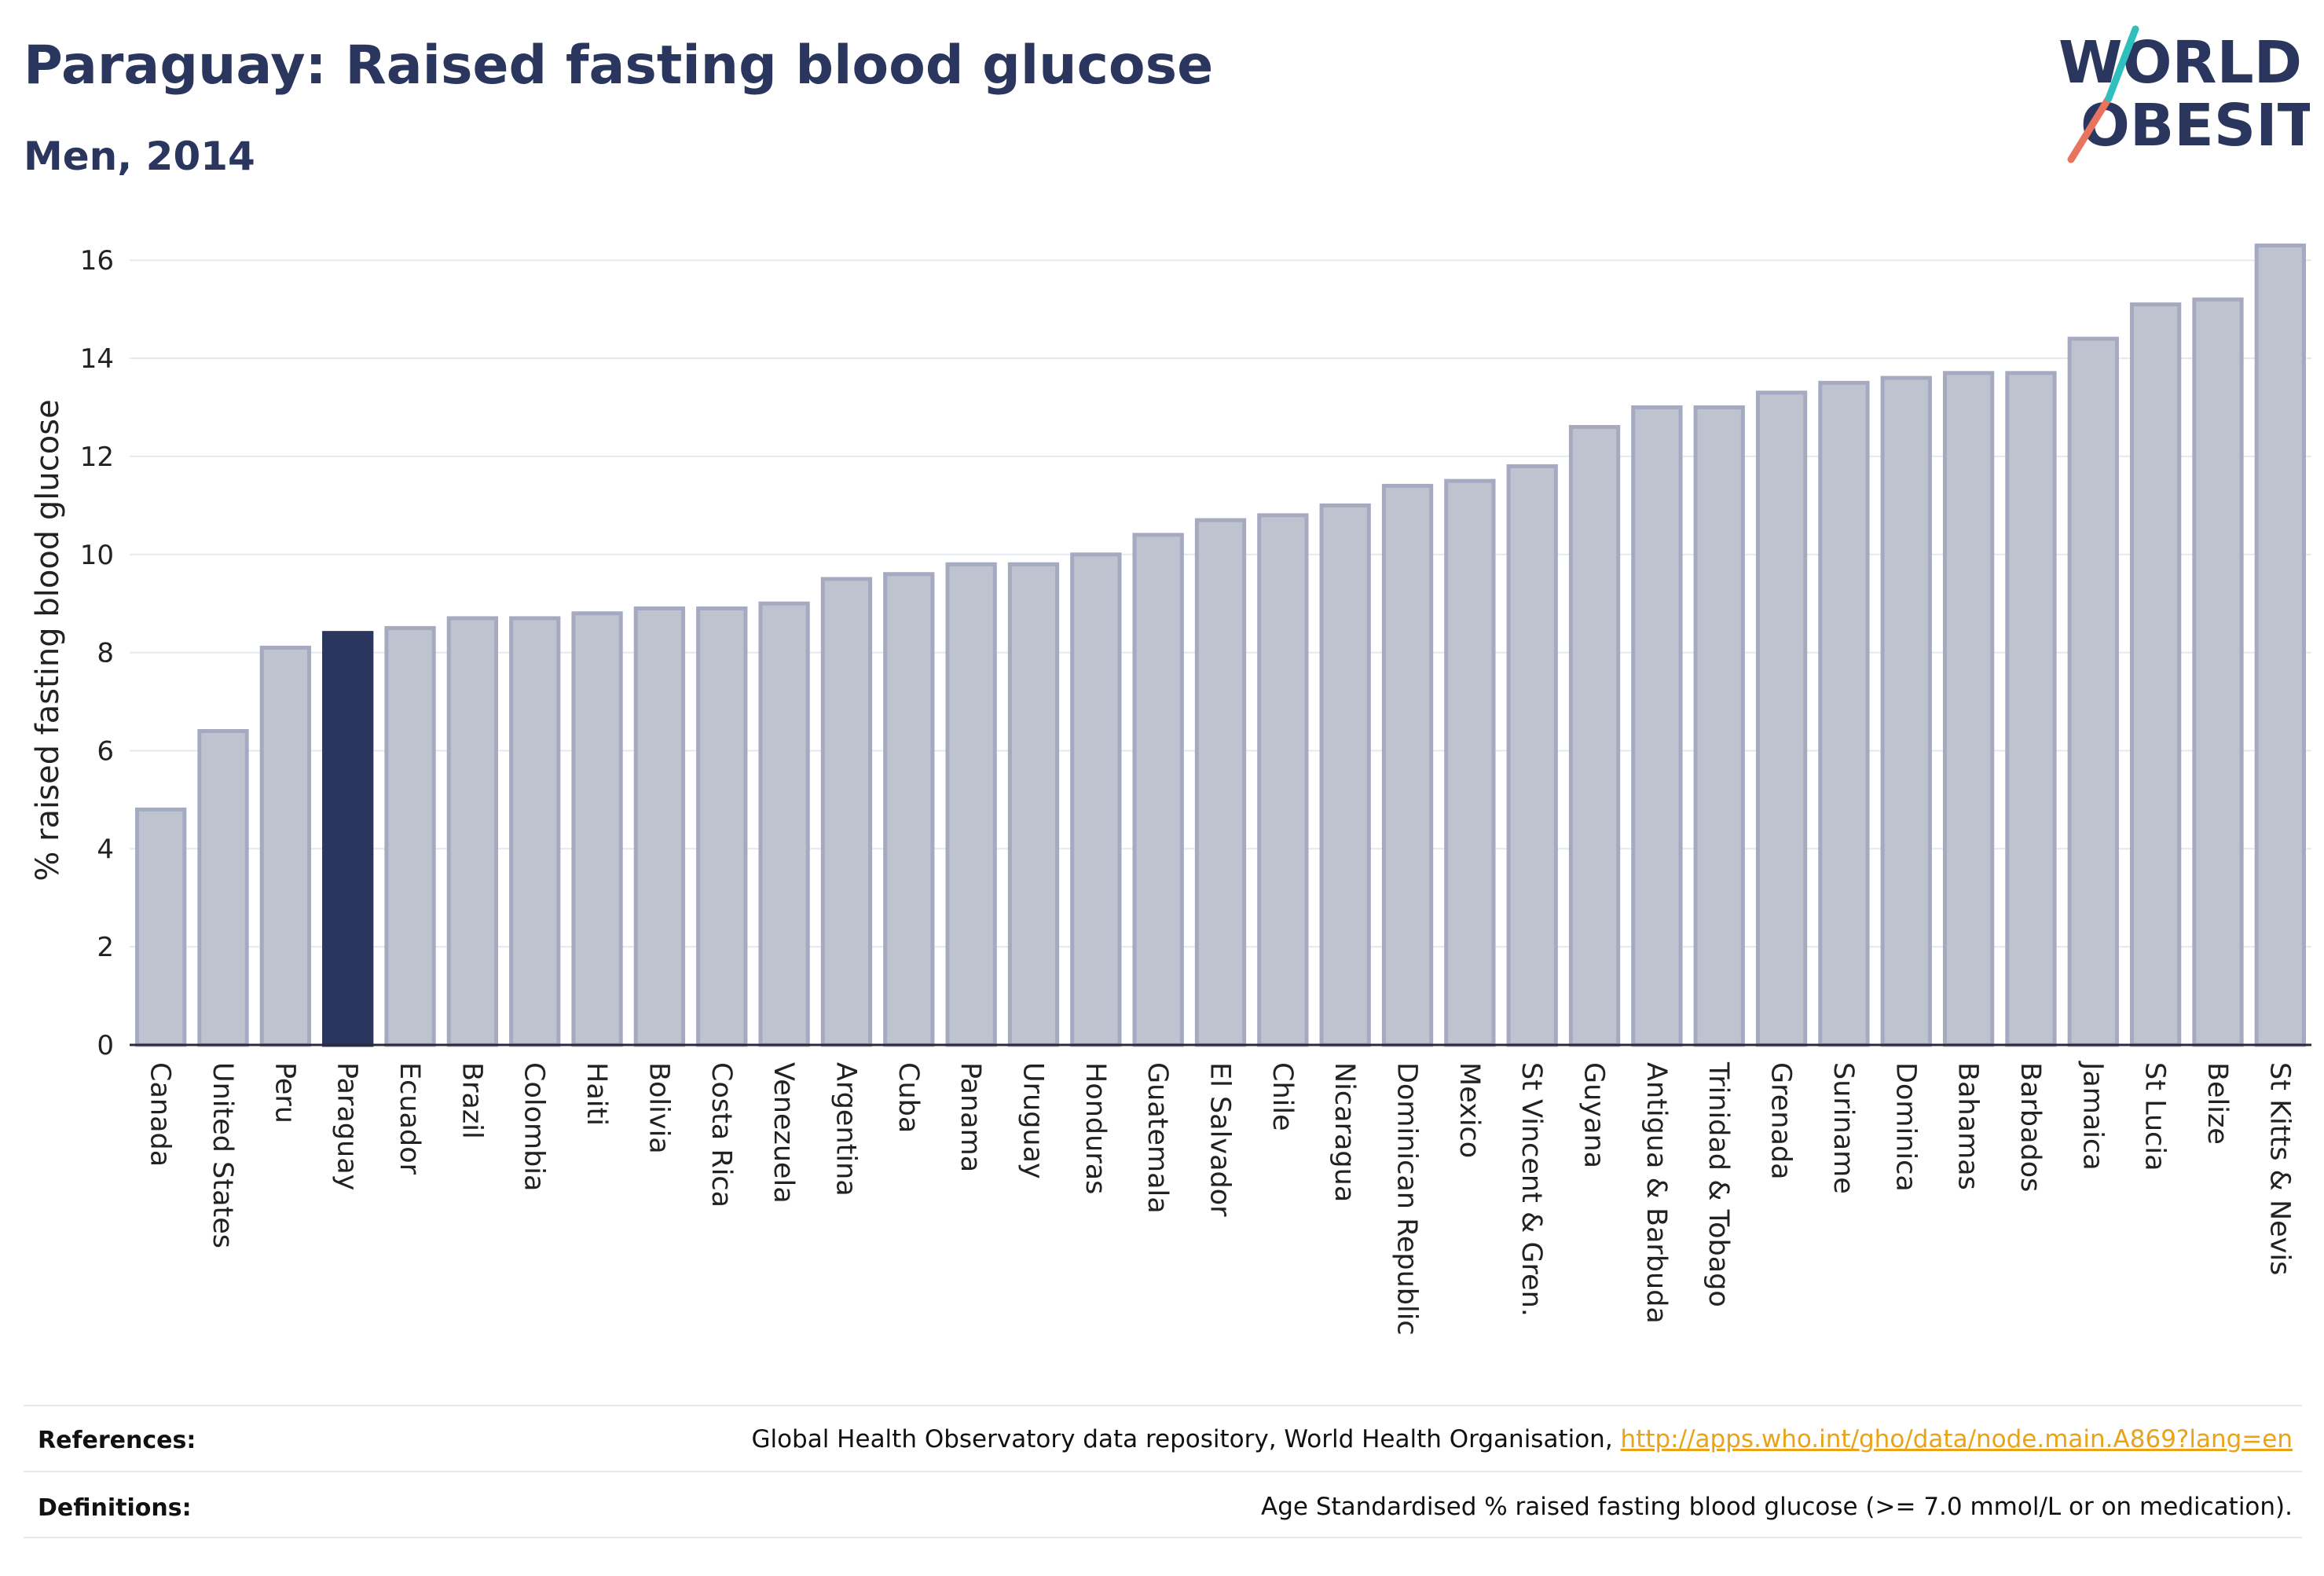  Describe the element at coordinates (471, 1100) in the screenshot. I see `x-tick-label: Brazil` at that location.